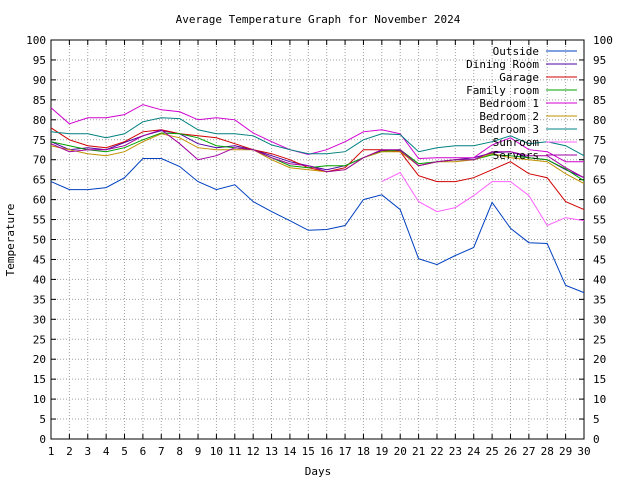 The image size is (640, 480). I want to click on y-tick-label-right: 85, so click(599, 100).